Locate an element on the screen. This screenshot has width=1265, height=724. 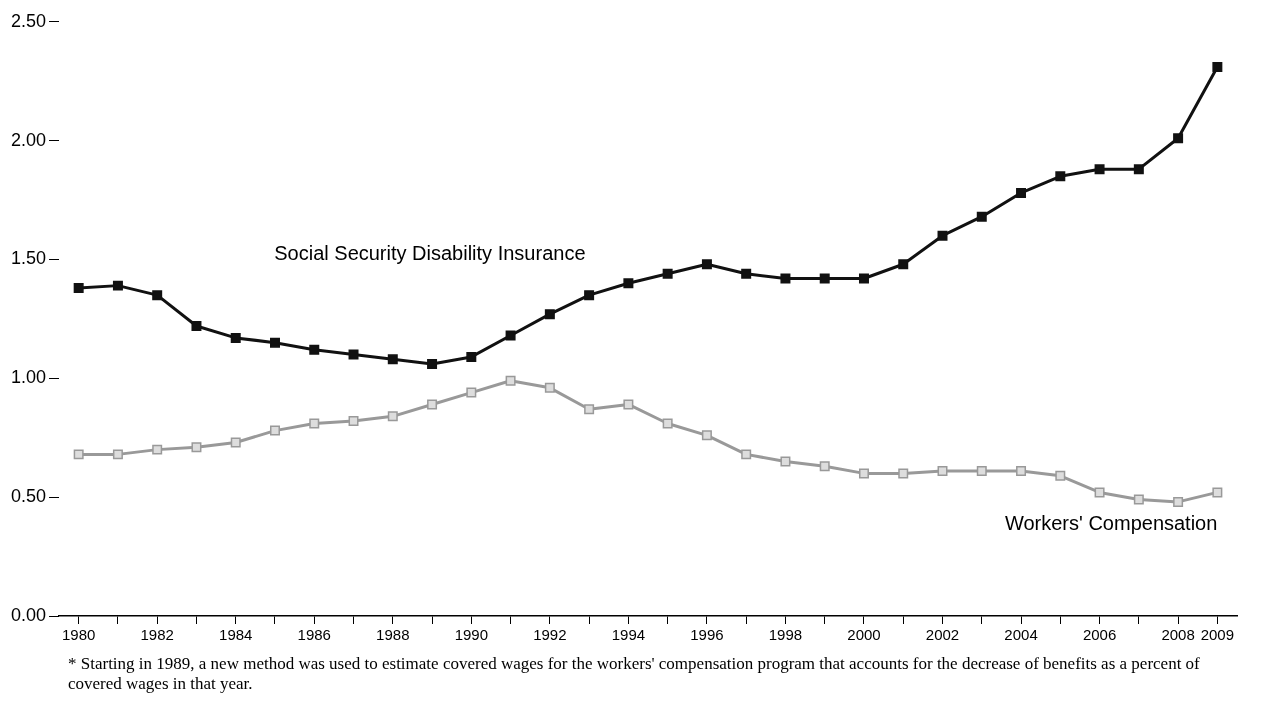
x-tick-label: 1982 is located at coordinates (157, 635).